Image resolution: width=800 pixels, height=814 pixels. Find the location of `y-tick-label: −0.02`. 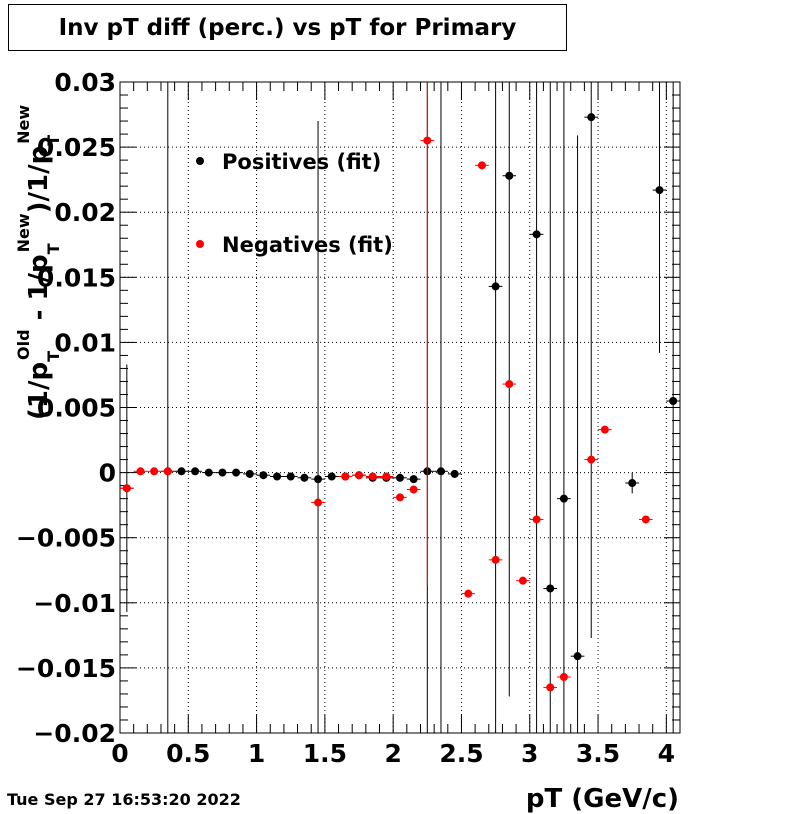

y-tick-label: −0.02 is located at coordinates (74, 733).